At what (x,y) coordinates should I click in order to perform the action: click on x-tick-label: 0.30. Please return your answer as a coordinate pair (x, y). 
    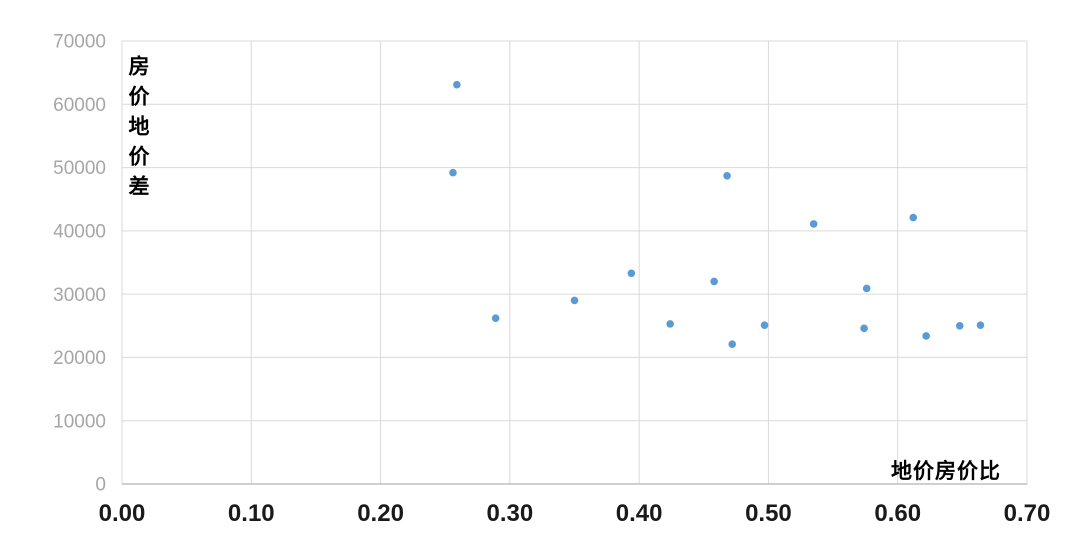
    Looking at the image, I should click on (509, 513).